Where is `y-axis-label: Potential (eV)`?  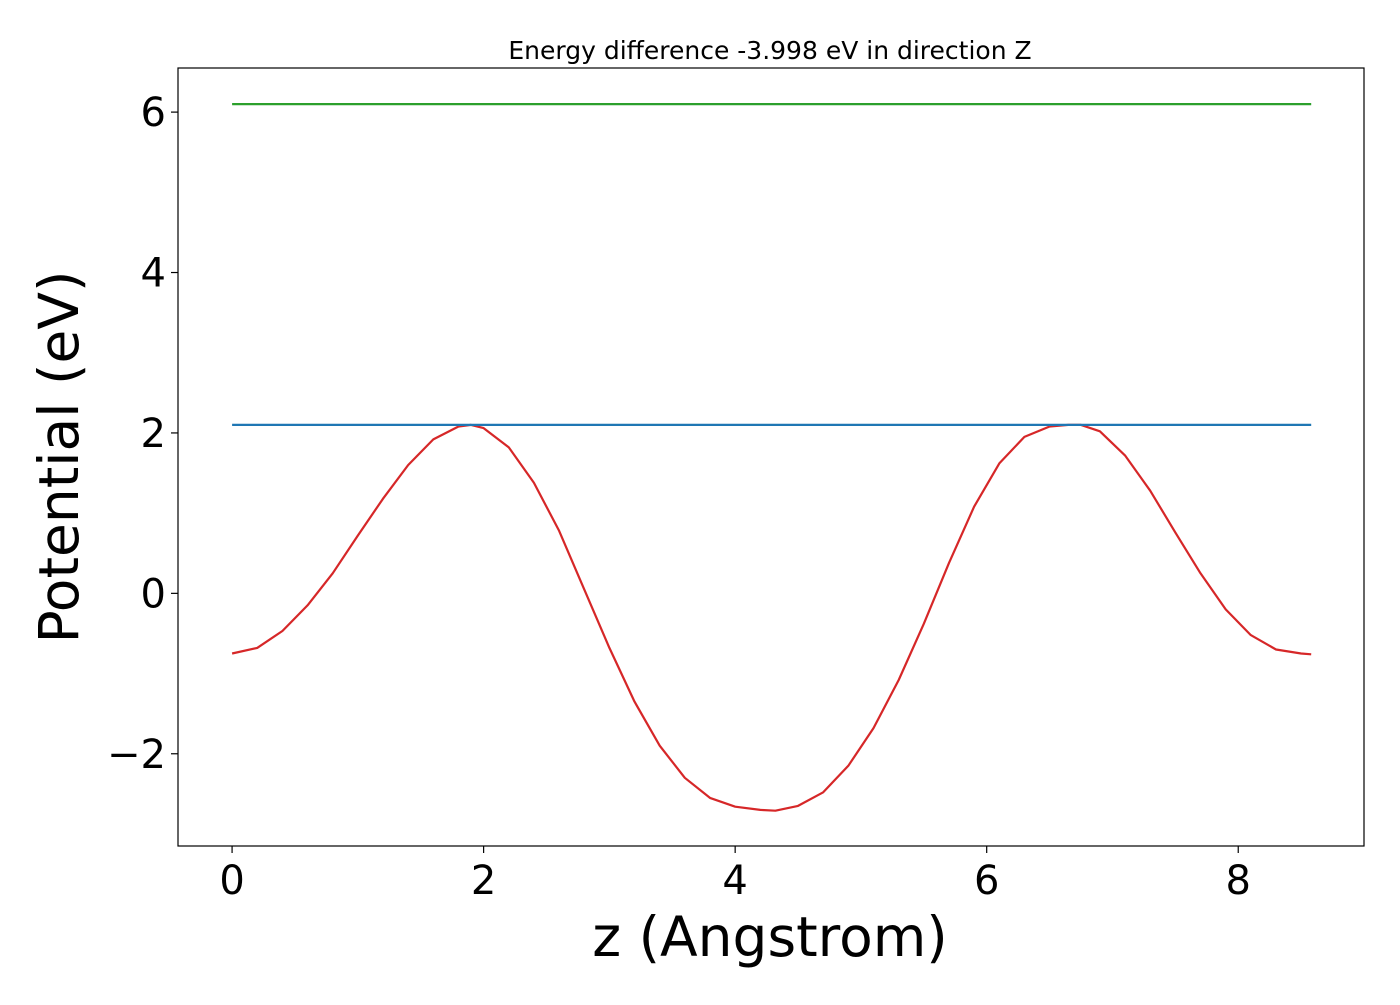
y-axis-label: Potential (eV) is located at coordinates (59, 457).